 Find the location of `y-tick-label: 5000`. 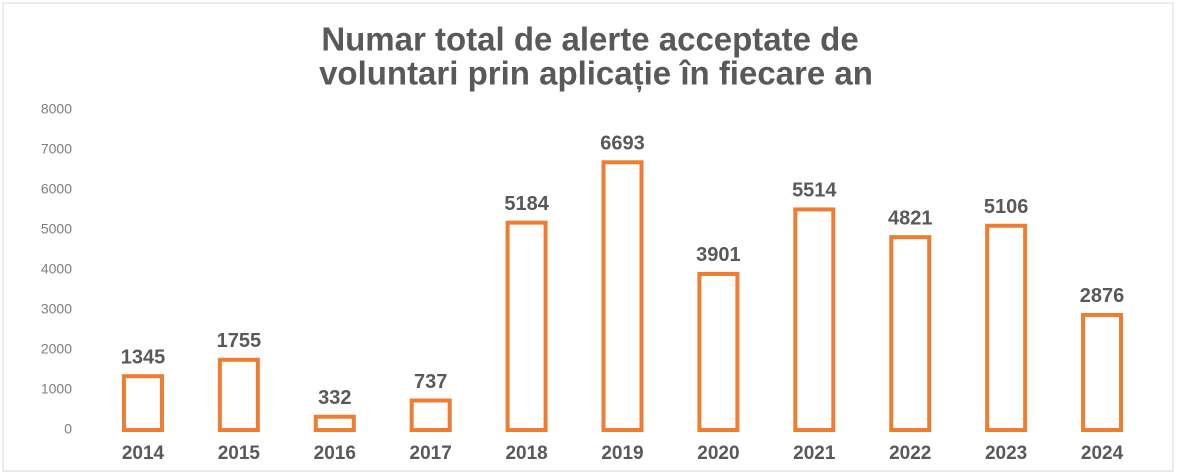

y-tick-label: 5000 is located at coordinates (56, 229).